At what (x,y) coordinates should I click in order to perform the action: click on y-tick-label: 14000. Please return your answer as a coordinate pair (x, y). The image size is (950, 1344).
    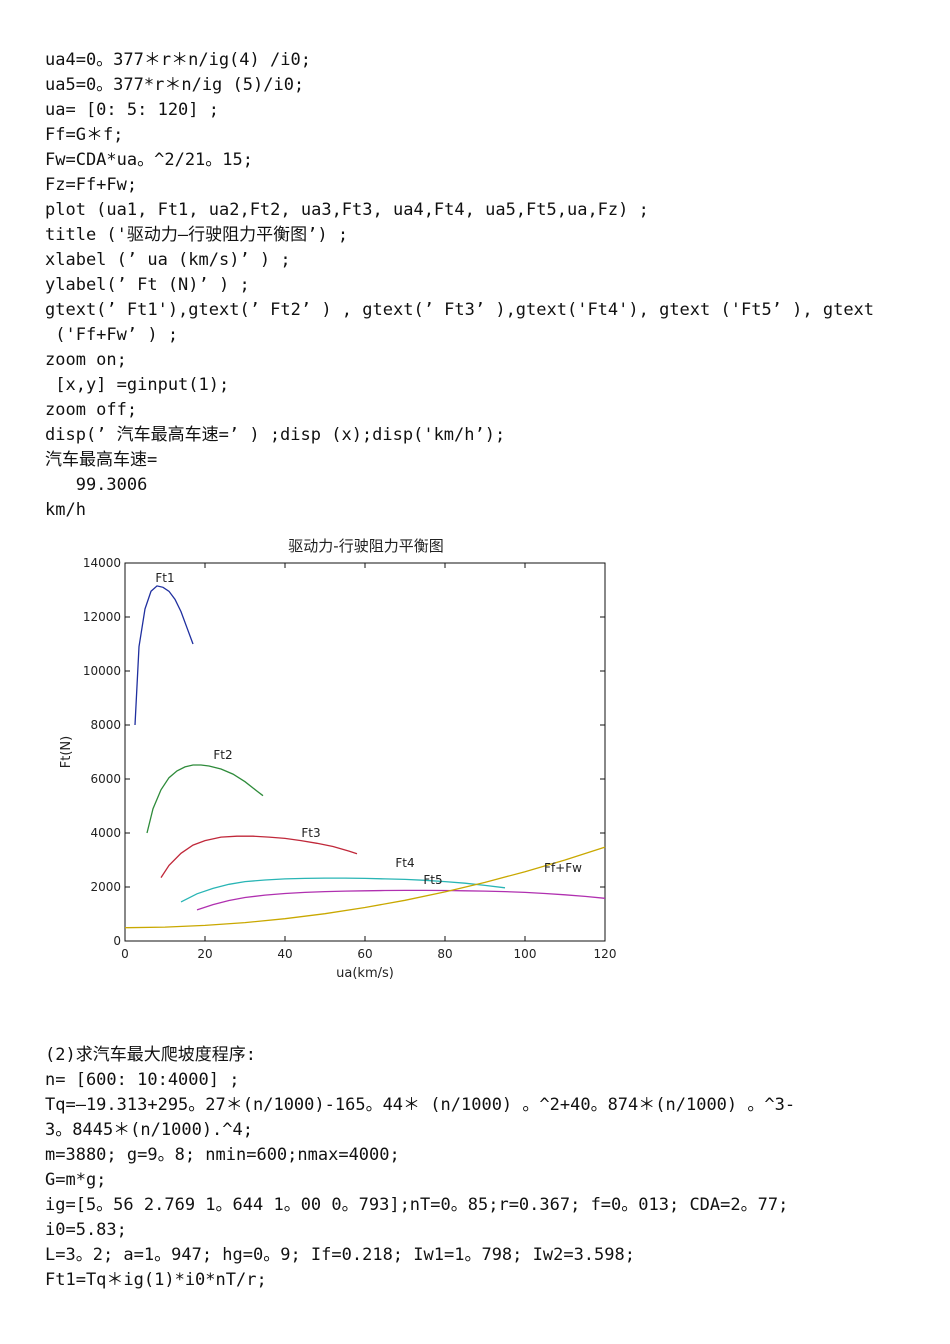
    Looking at the image, I should click on (102, 563).